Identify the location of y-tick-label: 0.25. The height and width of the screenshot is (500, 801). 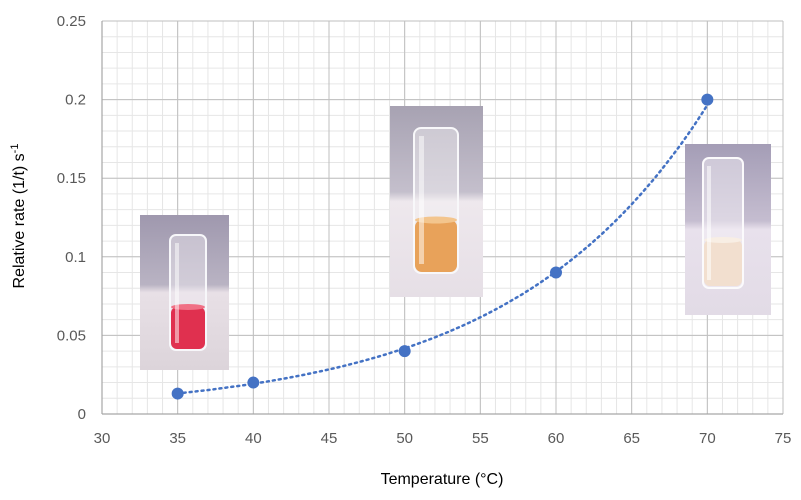
(71, 21).